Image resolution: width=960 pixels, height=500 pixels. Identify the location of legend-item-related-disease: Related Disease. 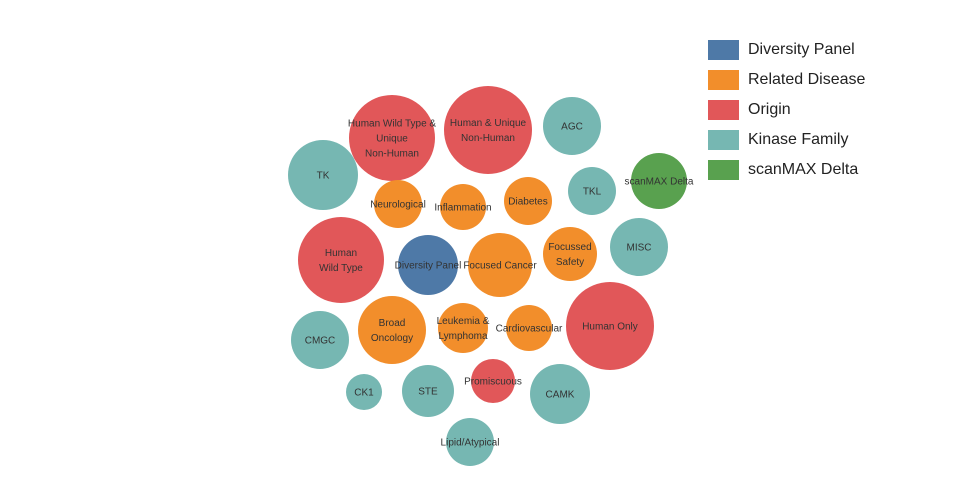
(786, 80).